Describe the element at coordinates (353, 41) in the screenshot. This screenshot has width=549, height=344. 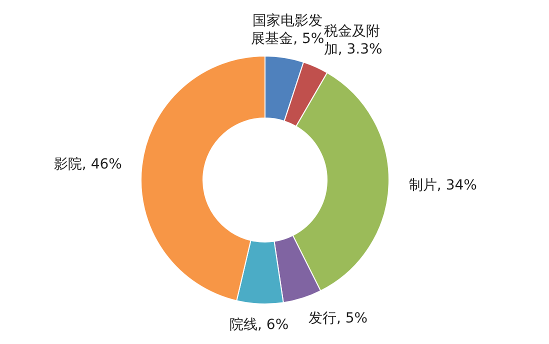
I see `slice-label: 税金及附加, 3.3%` at that location.